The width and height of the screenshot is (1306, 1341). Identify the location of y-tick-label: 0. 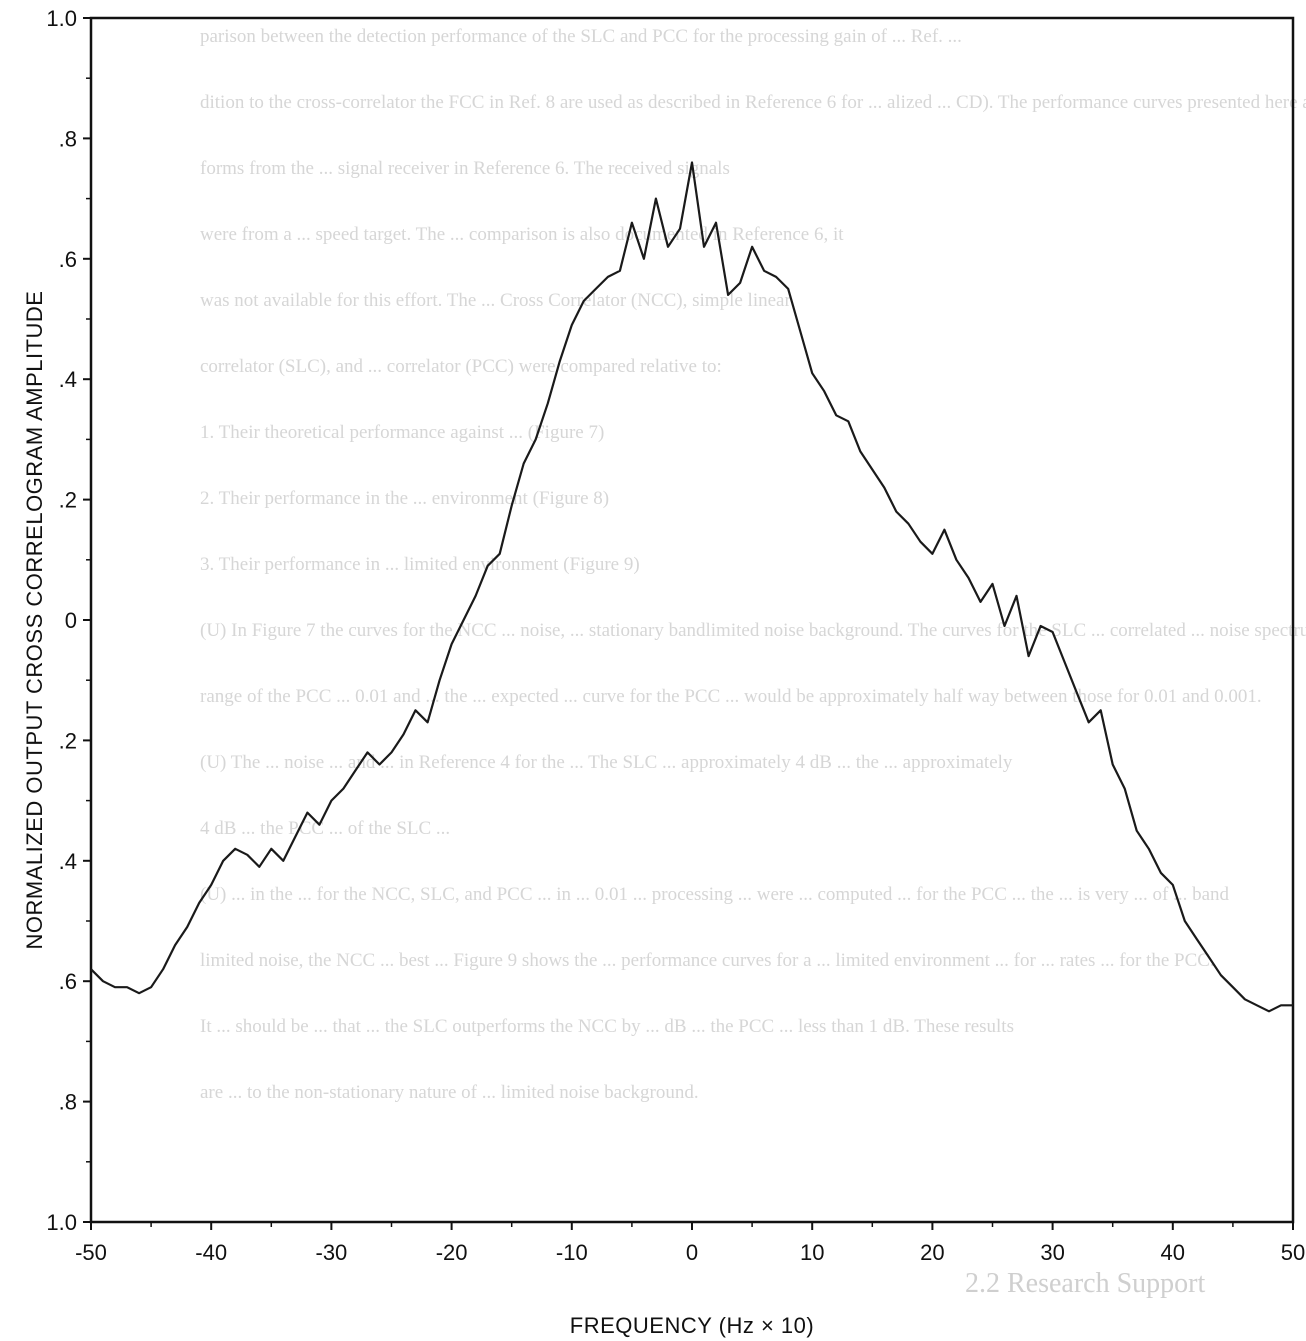
(71, 620).